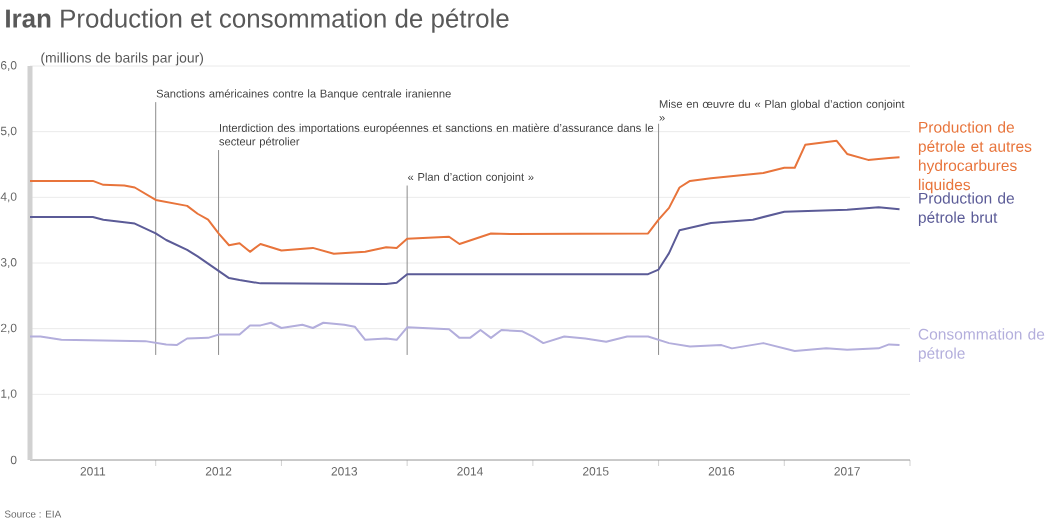  I want to click on chart-title: Iran Production et consommation de pétrole, so click(257, 20).